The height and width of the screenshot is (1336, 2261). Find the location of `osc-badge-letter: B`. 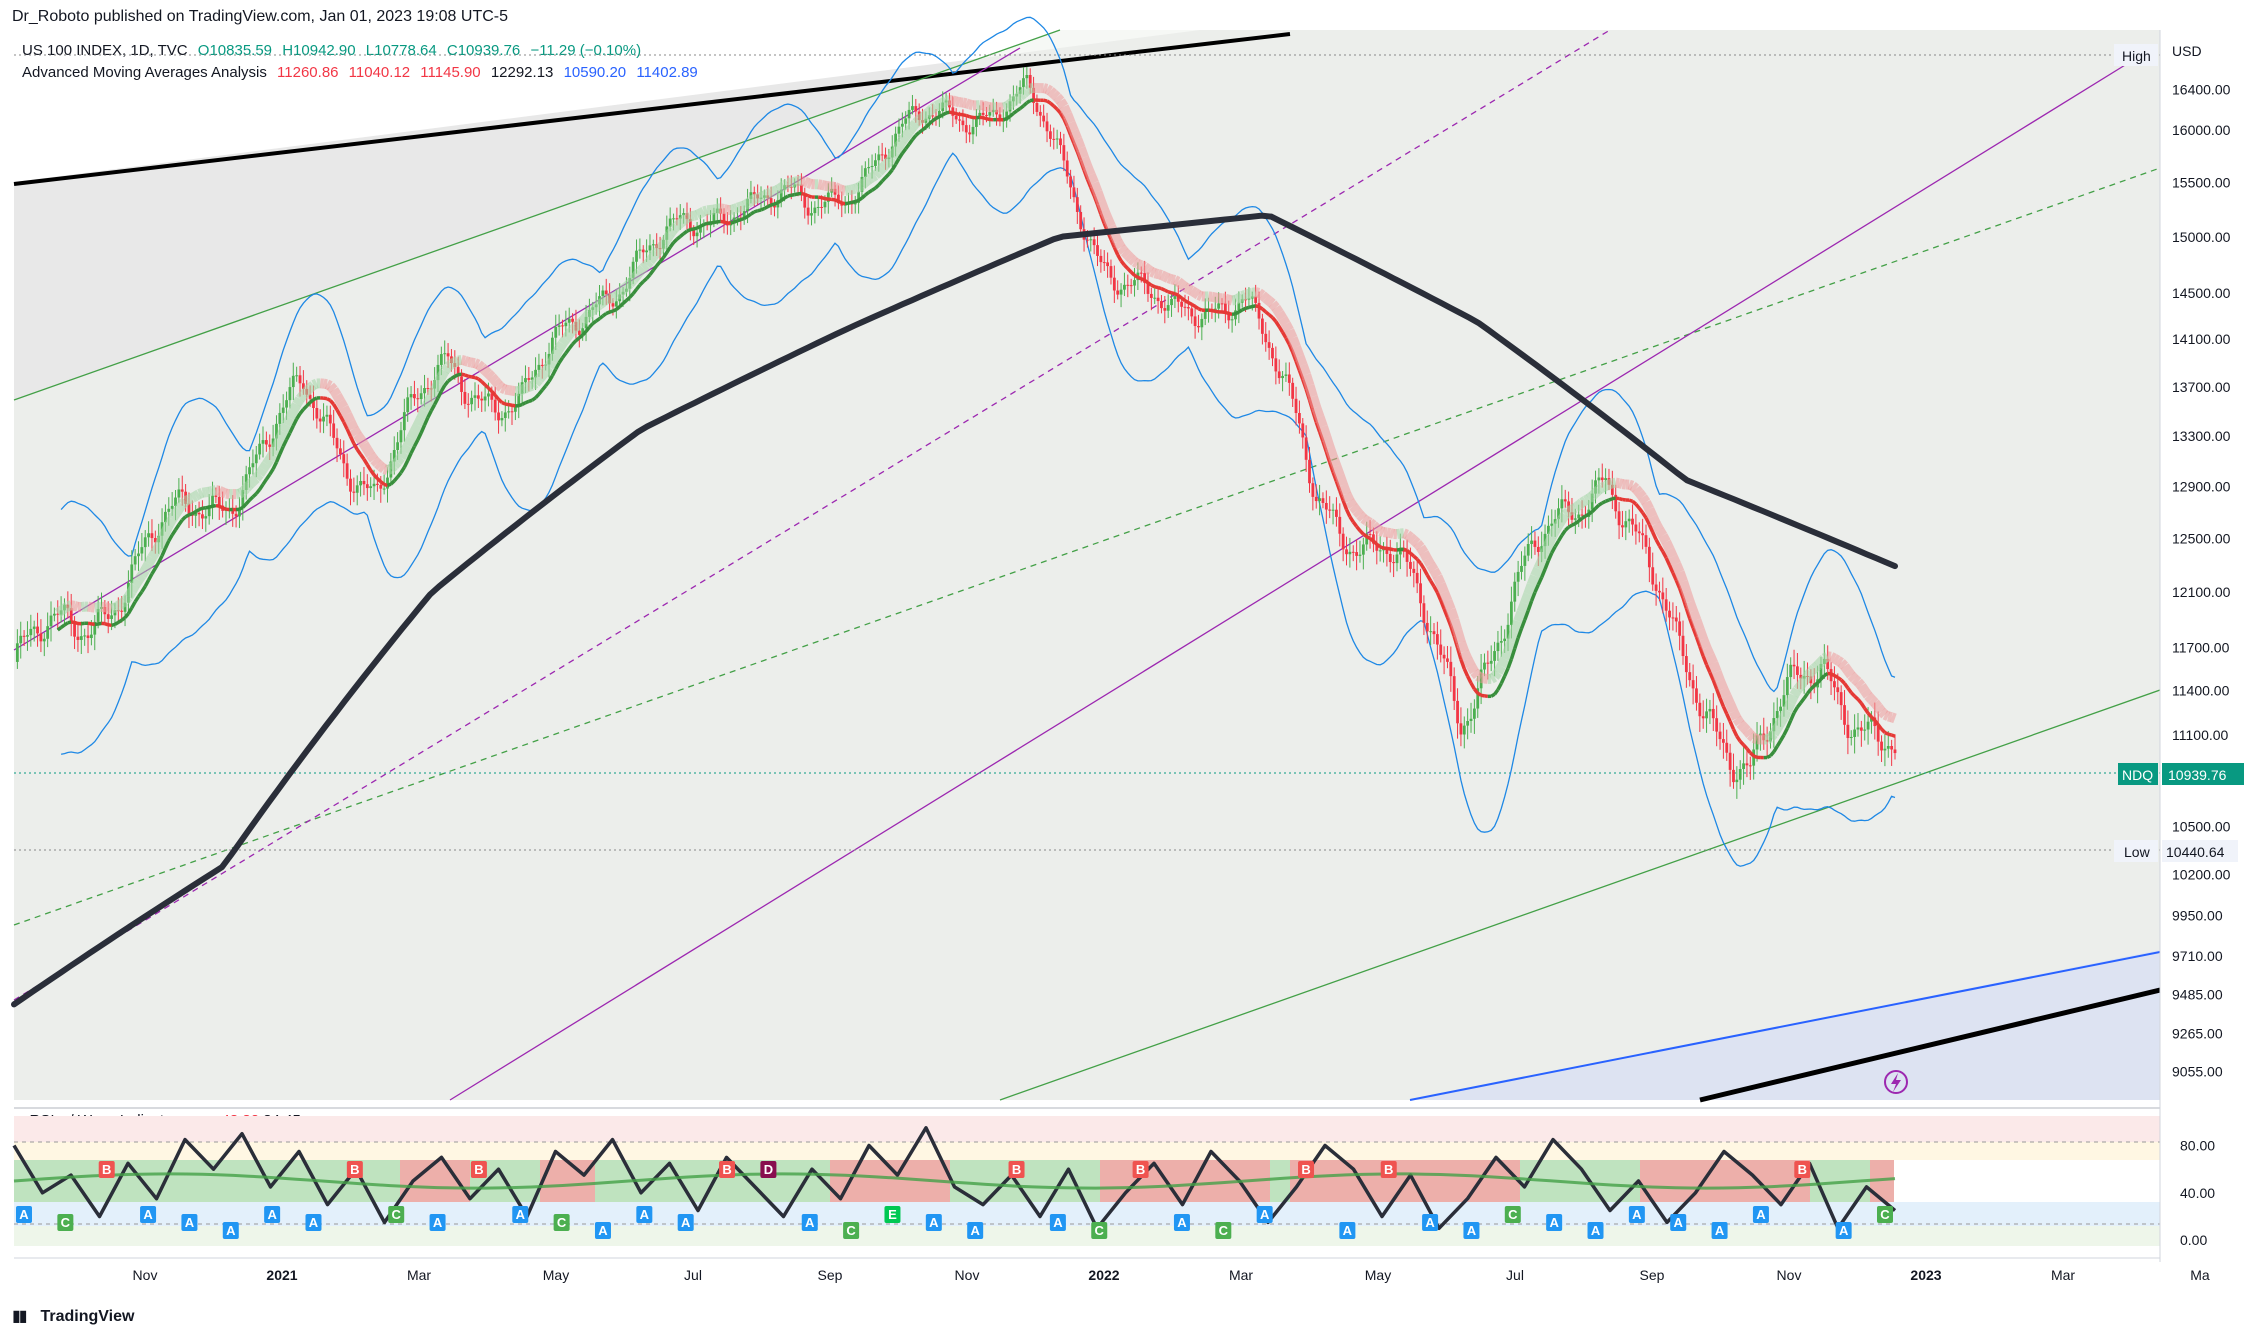

osc-badge-letter: B is located at coordinates (1305, 1169).